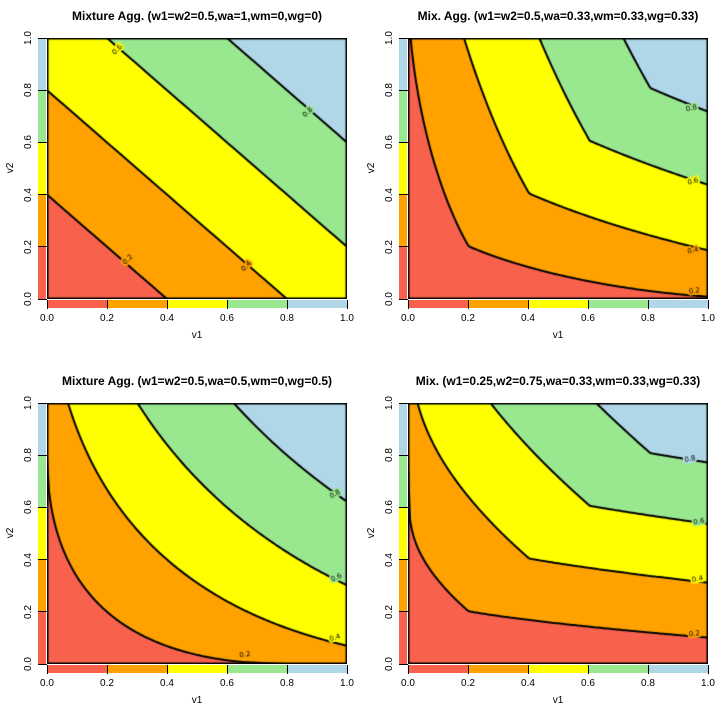 The width and height of the screenshot is (720, 720). Describe the element at coordinates (287, 683) in the screenshot. I see `x-axis-tick-label: 0.8` at that location.